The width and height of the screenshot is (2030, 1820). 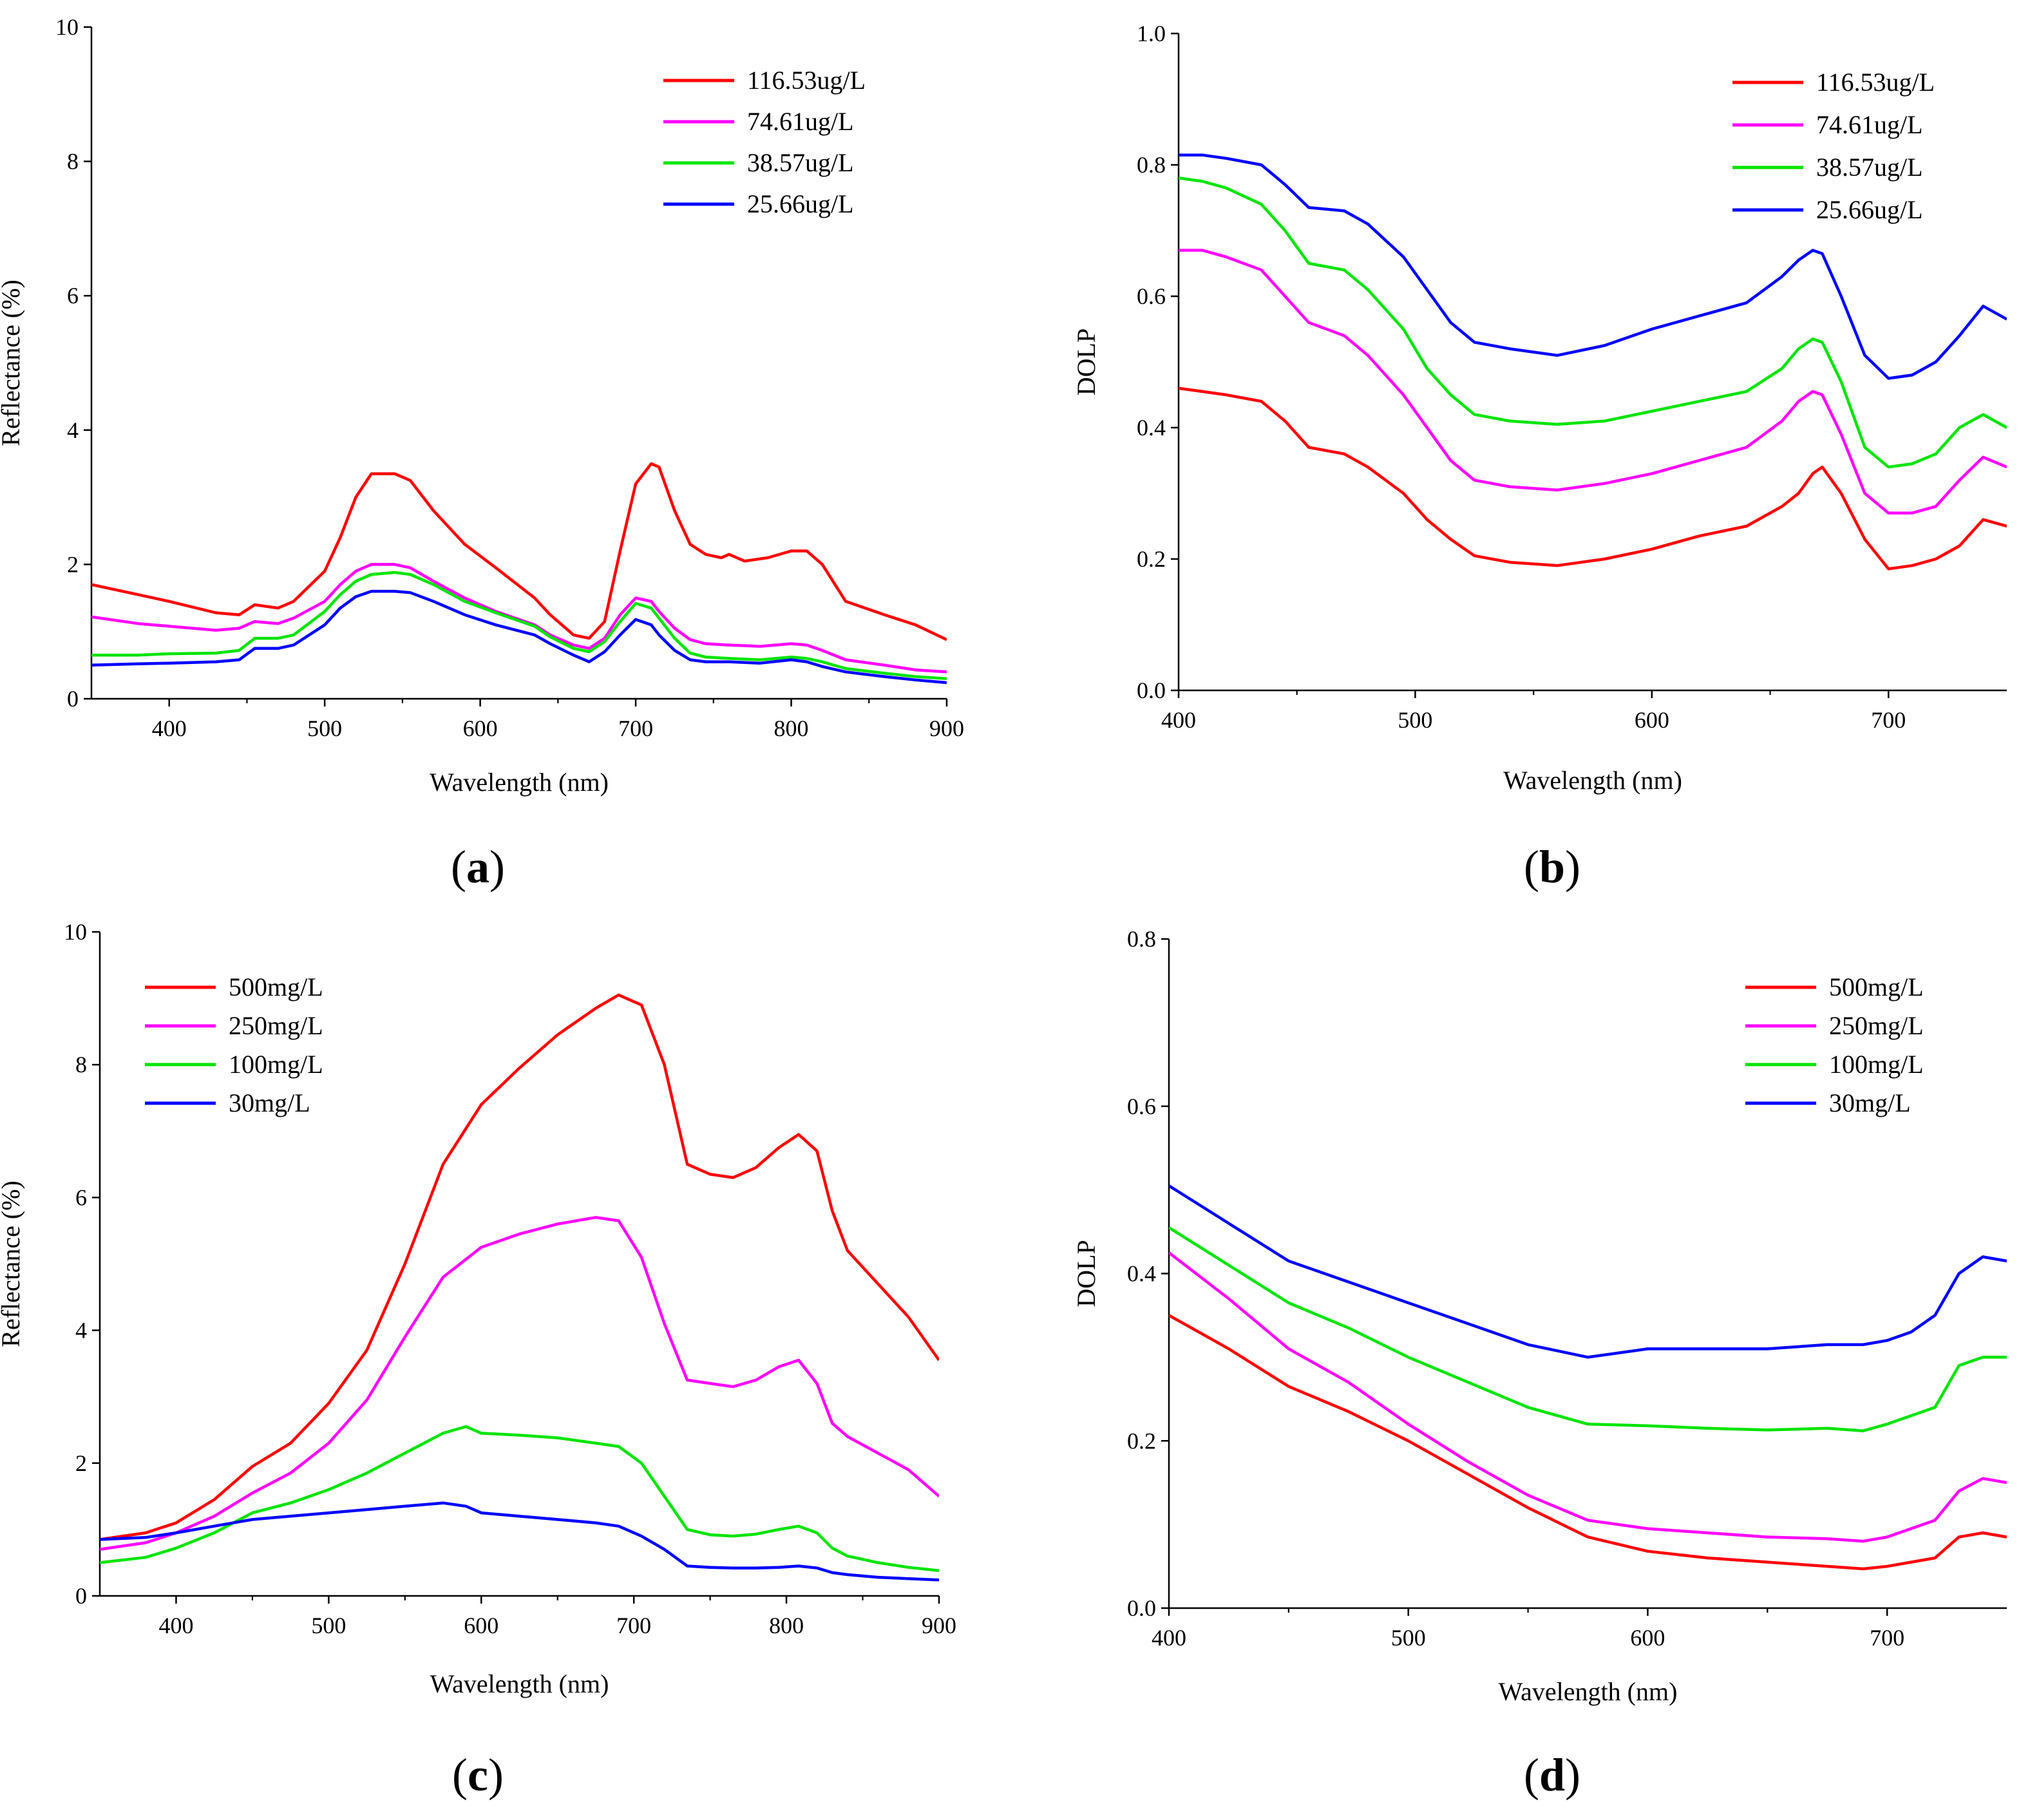 What do you see at coordinates (73, 295) in the screenshot?
I see `y-tick-label: 6` at bounding box center [73, 295].